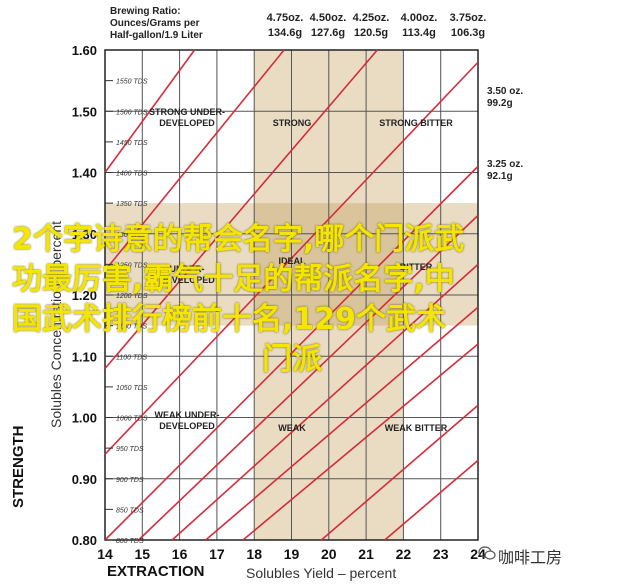 This screenshot has width=632, height=584. I want to click on ratio-oz-3: 4.25oz., so click(371, 18).